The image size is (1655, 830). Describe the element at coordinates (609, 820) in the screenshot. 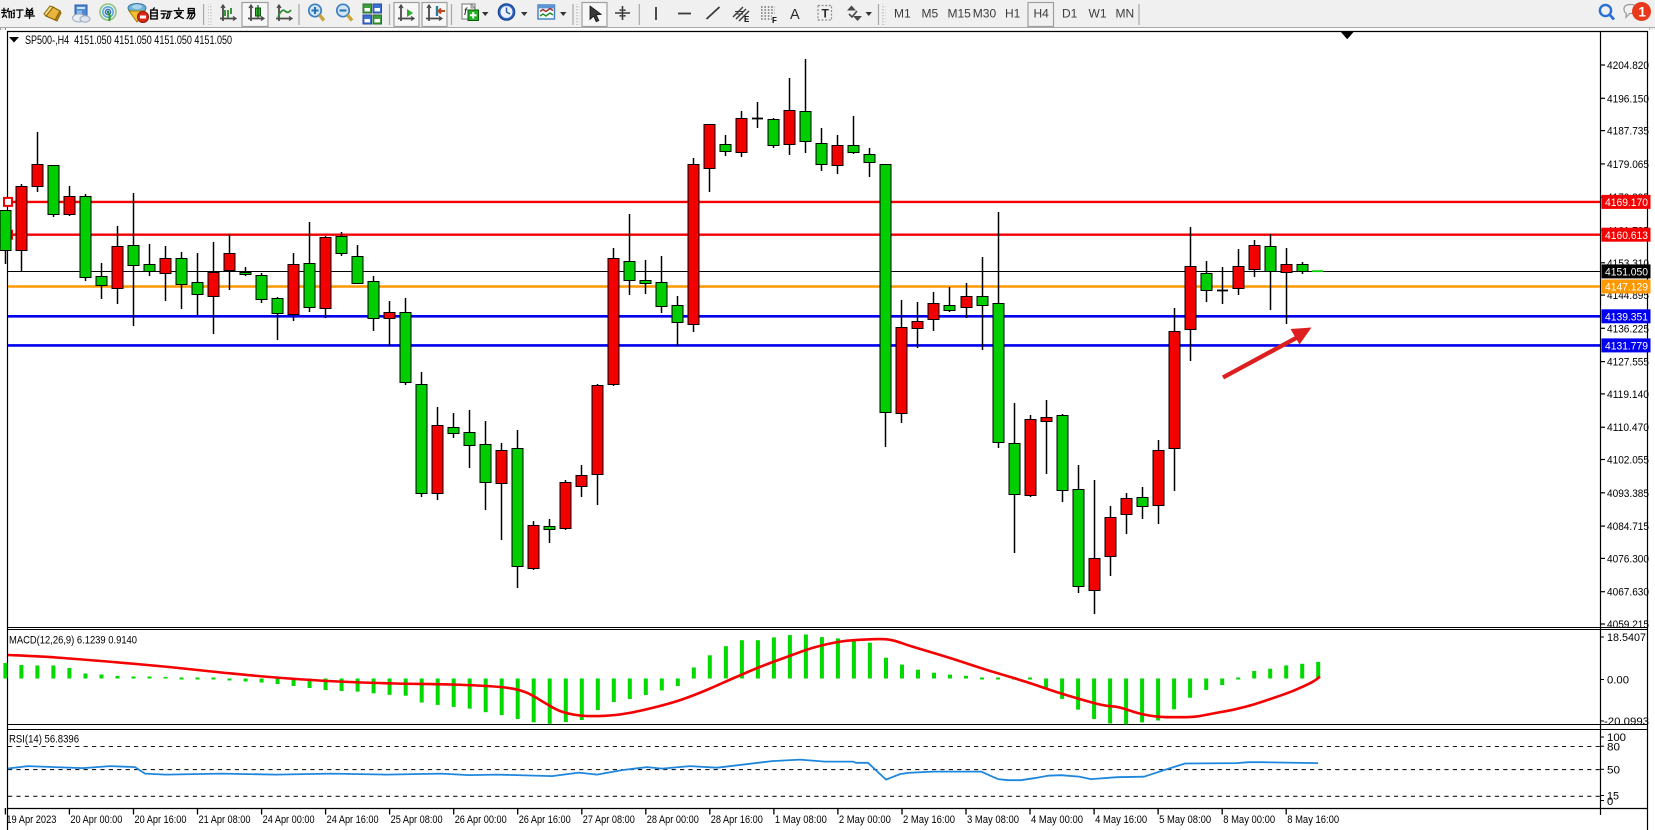

I see `svg-text: 27 Apr 08:00` at that location.